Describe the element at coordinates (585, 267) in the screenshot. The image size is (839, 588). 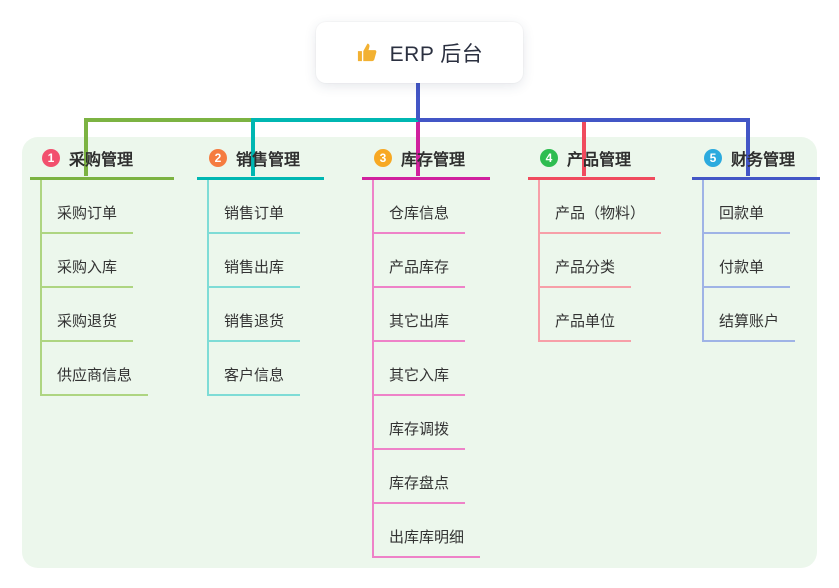
I see `child-node-label: 产品分类` at that location.